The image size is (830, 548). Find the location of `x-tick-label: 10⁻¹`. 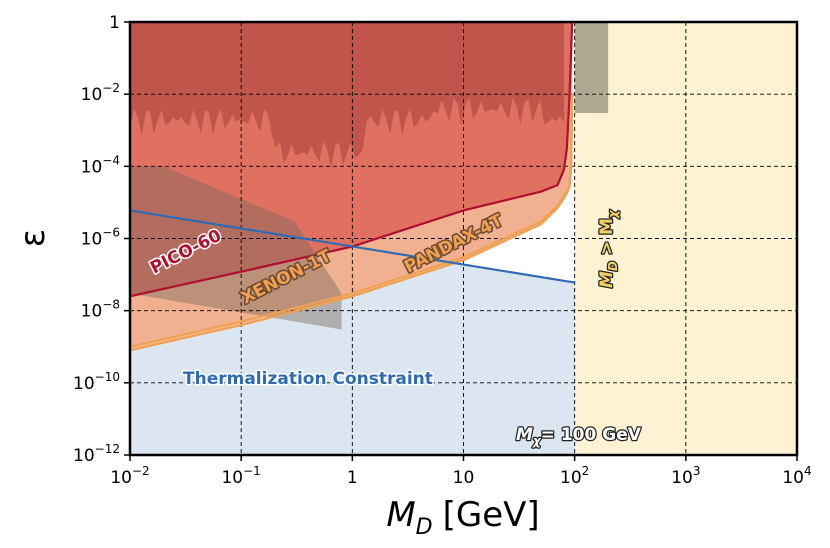

x-tick-label: 10⁻¹ is located at coordinates (240, 476).